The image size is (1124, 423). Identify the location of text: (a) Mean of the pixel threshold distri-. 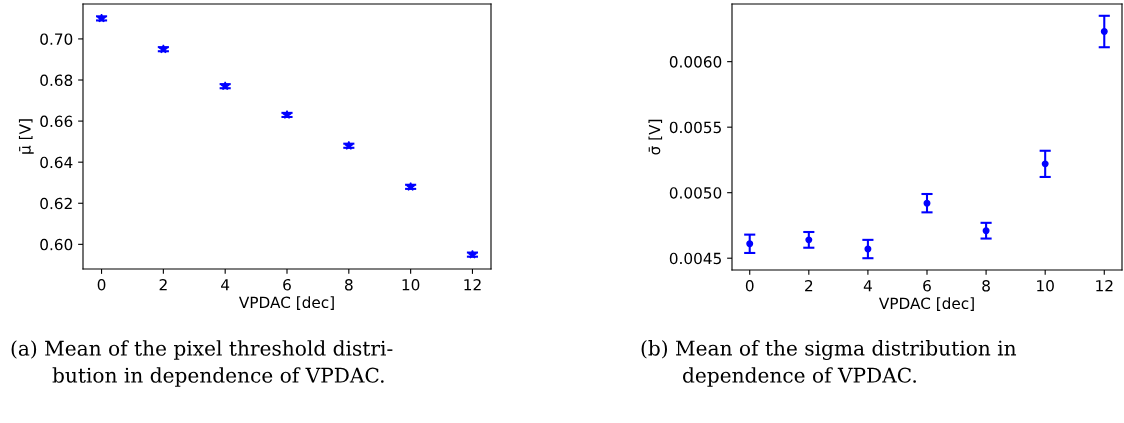
(202, 350).